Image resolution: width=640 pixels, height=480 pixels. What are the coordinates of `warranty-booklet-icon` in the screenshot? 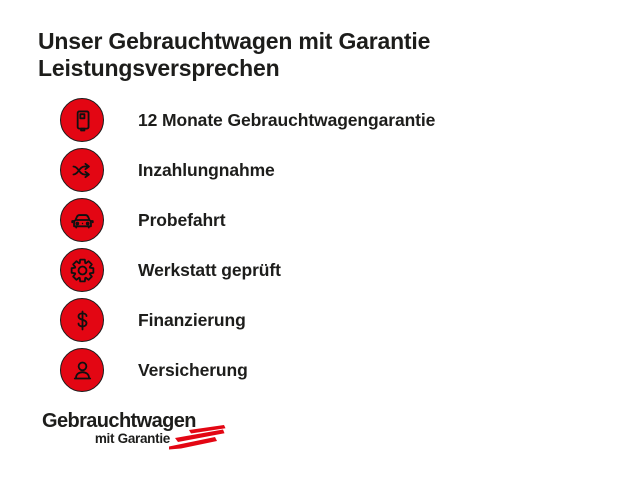 It's located at (82, 120).